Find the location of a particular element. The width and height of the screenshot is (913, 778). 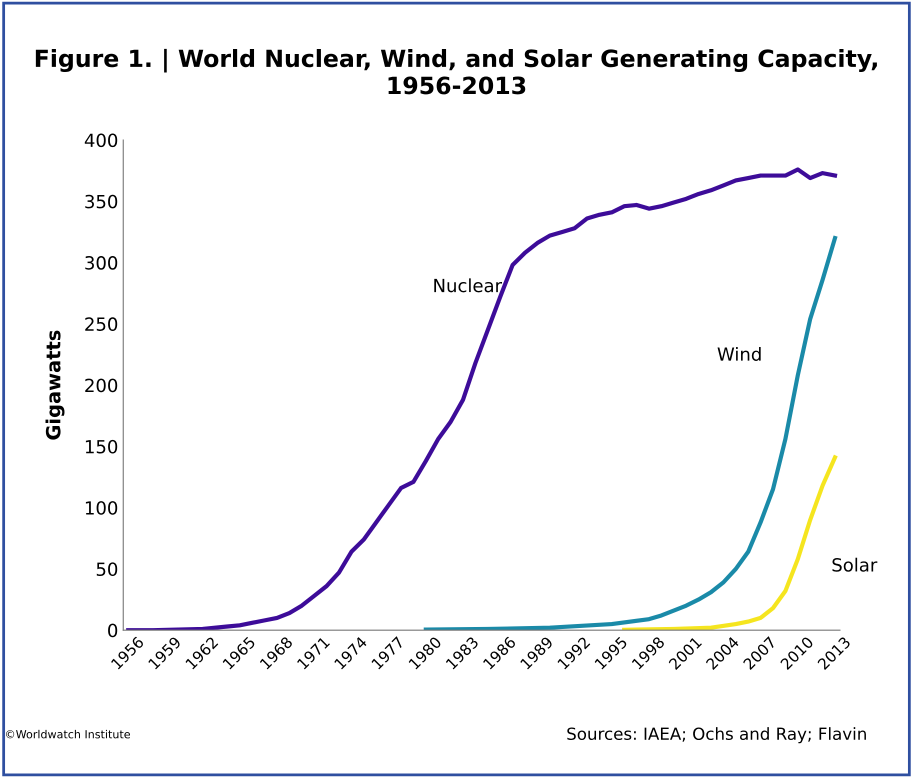

y-tick-label: 150 is located at coordinates (102, 447).